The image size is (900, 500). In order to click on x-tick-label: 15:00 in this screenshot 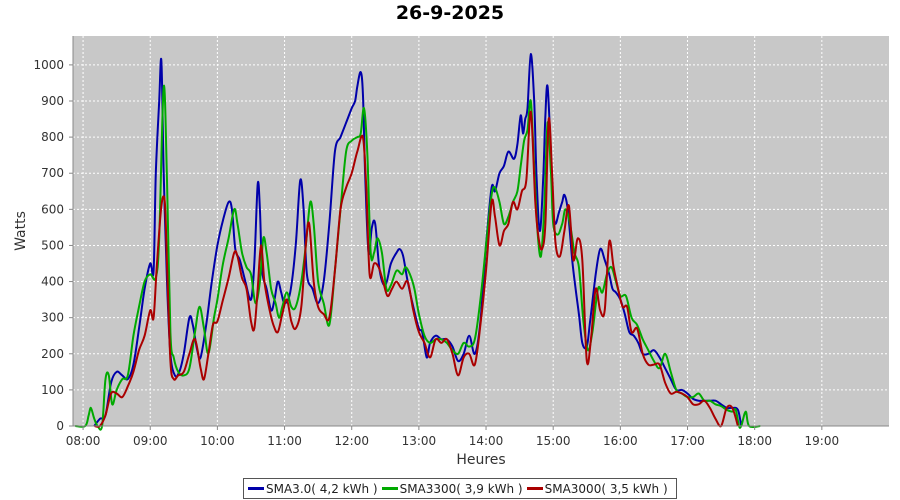, I will do `click(553, 441)`.